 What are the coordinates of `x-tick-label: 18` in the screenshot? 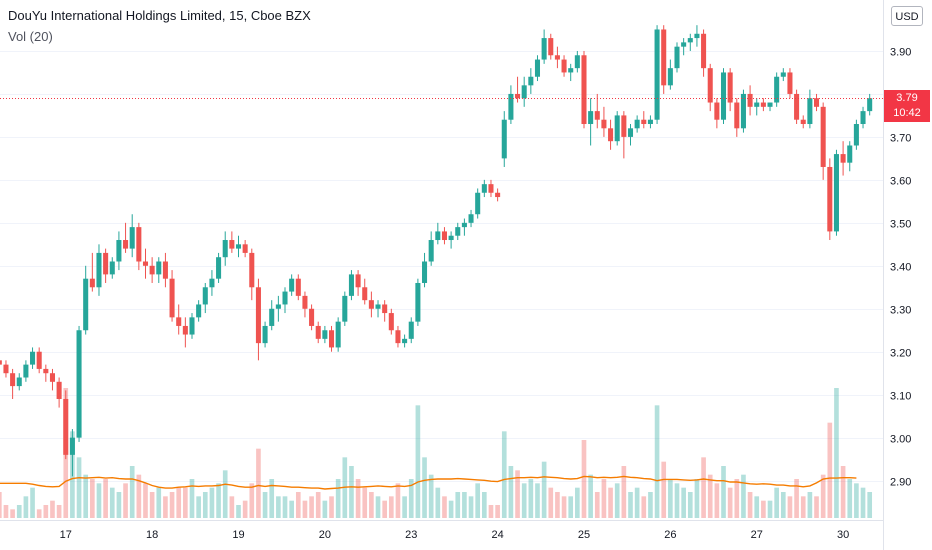 It's located at (152, 535).